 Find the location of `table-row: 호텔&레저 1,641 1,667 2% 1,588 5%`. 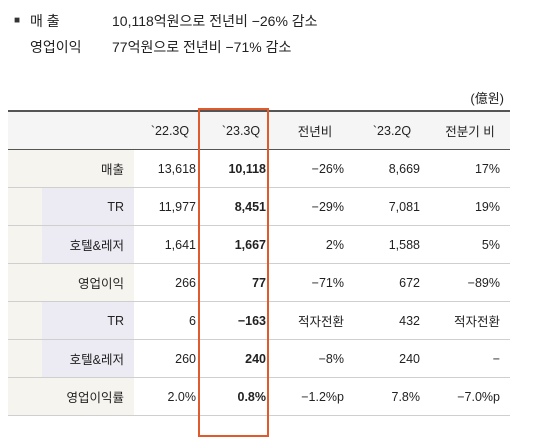

table-row: 호텔&레저 1,641 1,667 2% 1,588 5% is located at coordinates (259, 244).